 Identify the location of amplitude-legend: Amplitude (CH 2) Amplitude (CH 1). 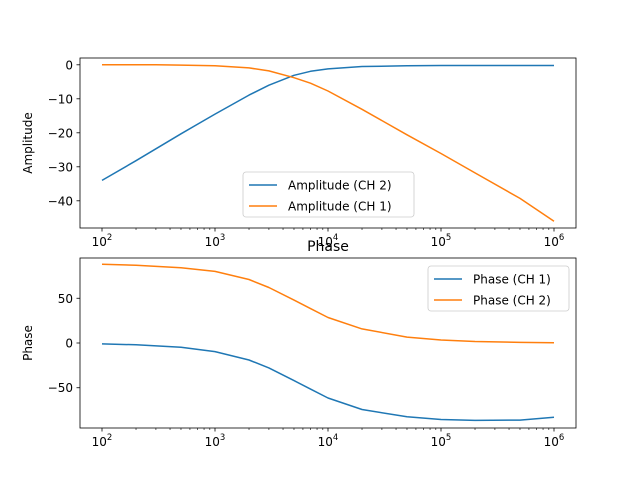
(328, 194).